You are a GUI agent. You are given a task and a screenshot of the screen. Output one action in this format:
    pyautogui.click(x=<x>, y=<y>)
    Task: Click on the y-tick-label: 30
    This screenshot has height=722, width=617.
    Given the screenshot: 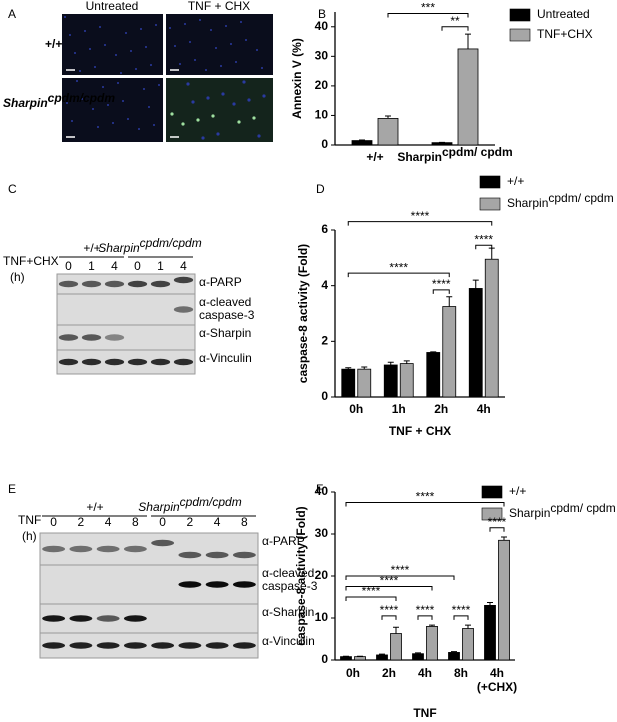 What is the action you would take?
    pyautogui.click(x=322, y=533)
    